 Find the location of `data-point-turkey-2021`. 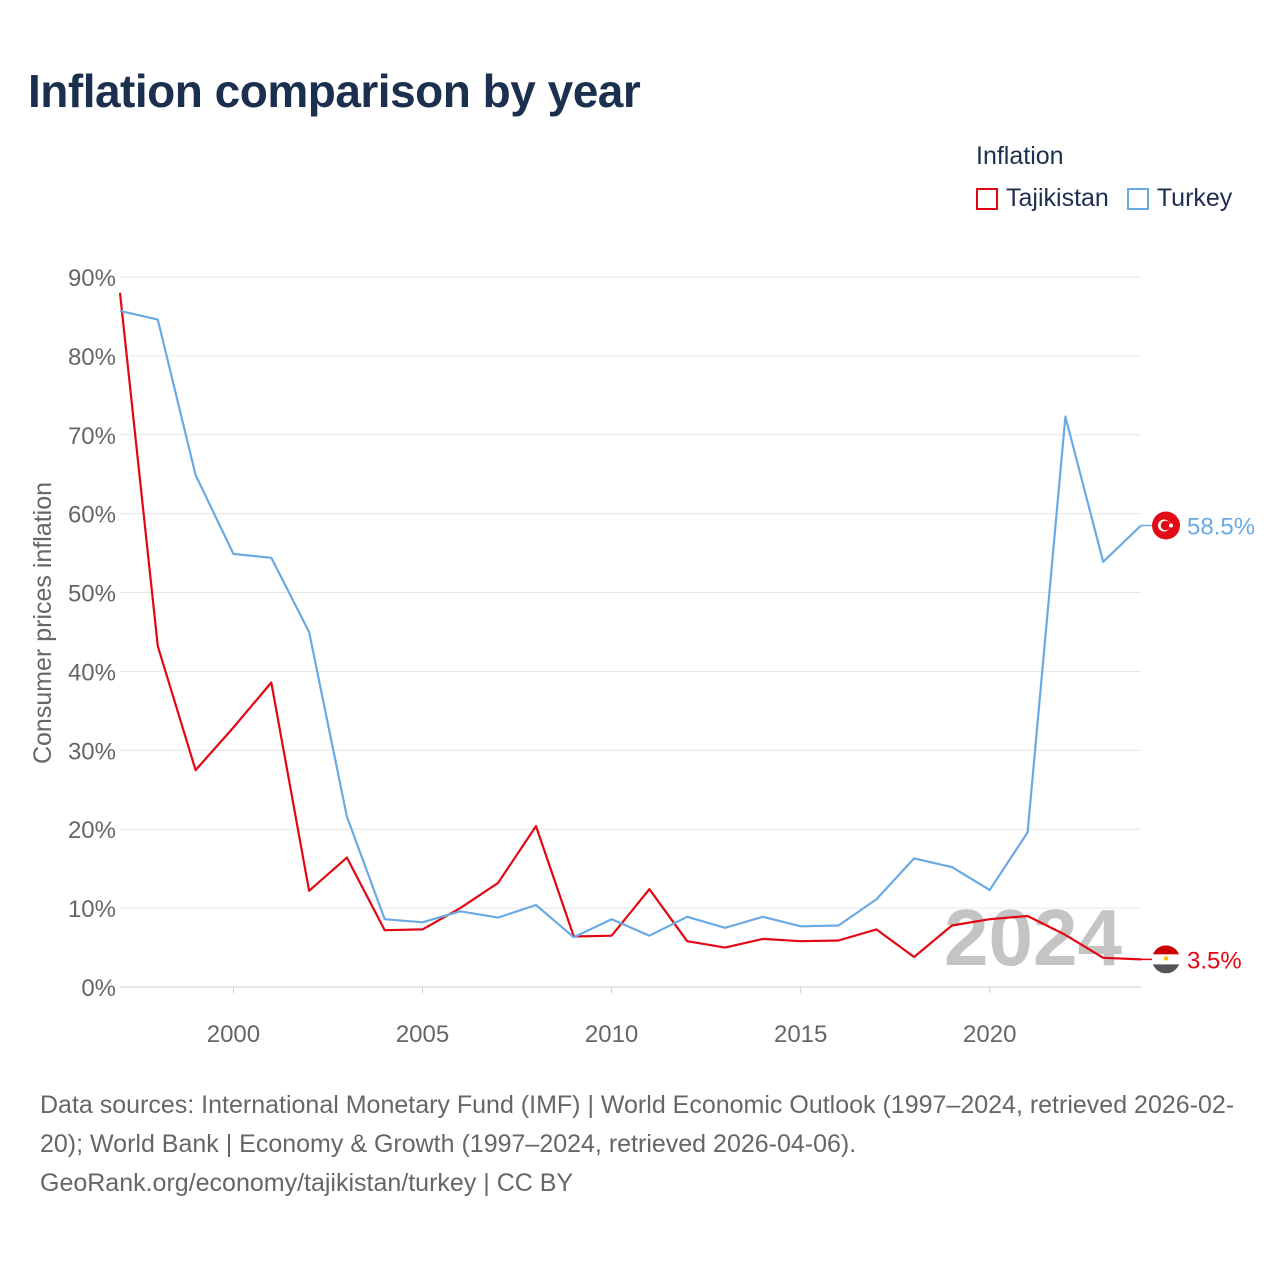

data-point-turkey-2021 is located at coordinates (1028, 832).